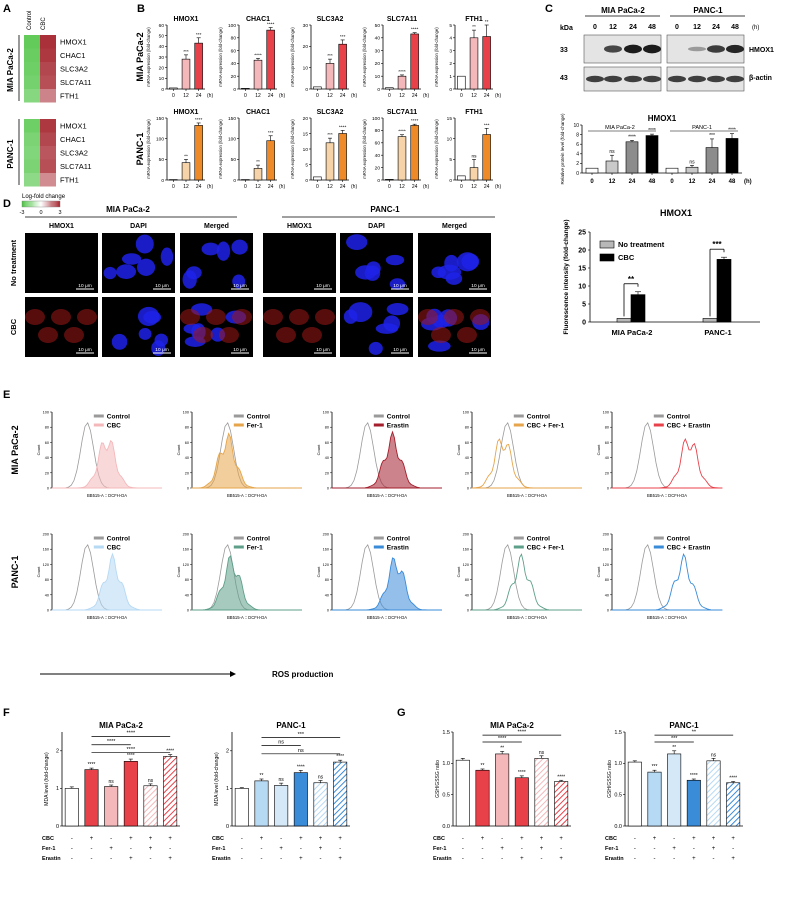 This screenshot has width=790, height=897. I want to click on y-tick-label: 0.5, so click(618, 795).